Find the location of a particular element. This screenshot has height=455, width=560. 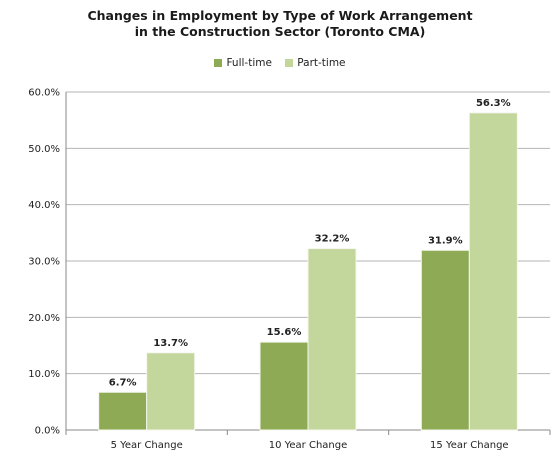

legend-item-full-time: Full-time is located at coordinates (243, 63).